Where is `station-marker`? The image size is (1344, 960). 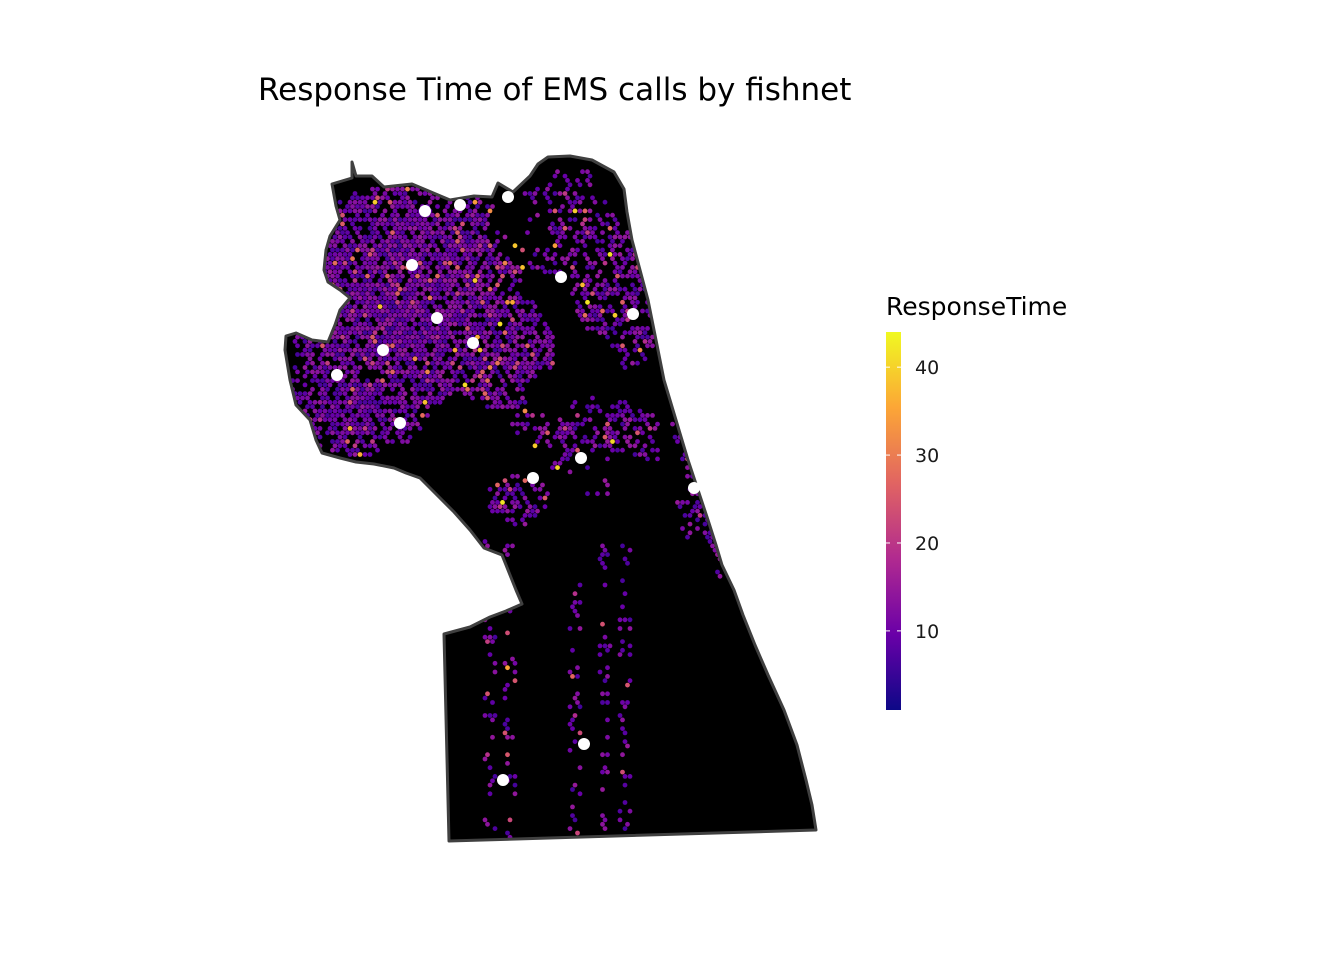
station-marker is located at coordinates (633, 314).